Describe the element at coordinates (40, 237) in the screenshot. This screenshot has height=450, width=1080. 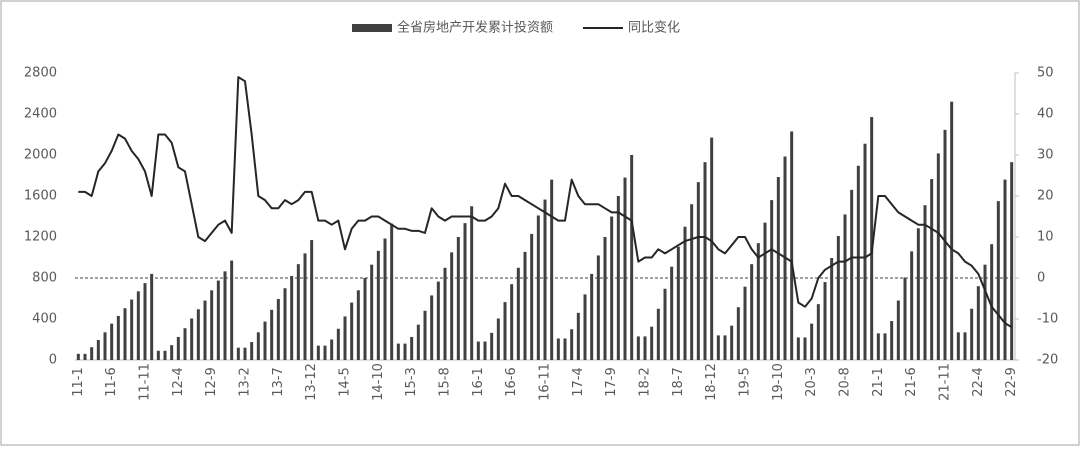
I see `y-tick-label: 1200` at that location.